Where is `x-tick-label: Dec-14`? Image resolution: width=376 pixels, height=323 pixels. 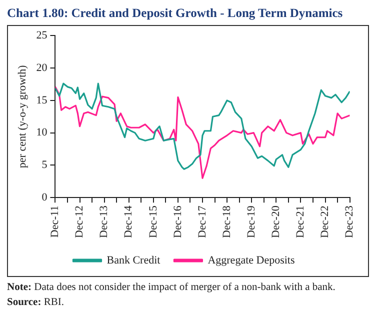 x-tick-label: Dec-14 is located at coordinates (128, 221).